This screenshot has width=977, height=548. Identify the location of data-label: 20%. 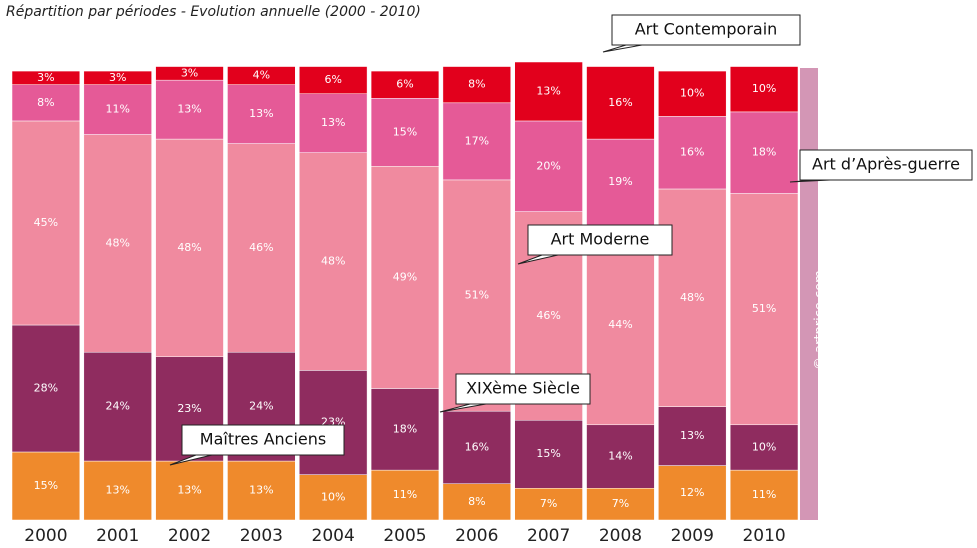
(548, 165).